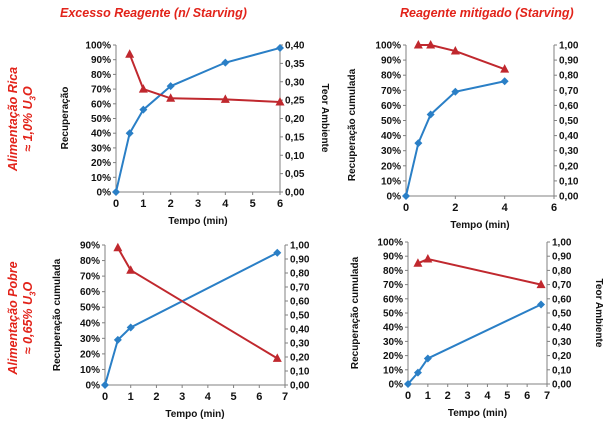 The height and width of the screenshot is (435, 603). I want to click on right-tick-label: 0,80, so click(569, 76).